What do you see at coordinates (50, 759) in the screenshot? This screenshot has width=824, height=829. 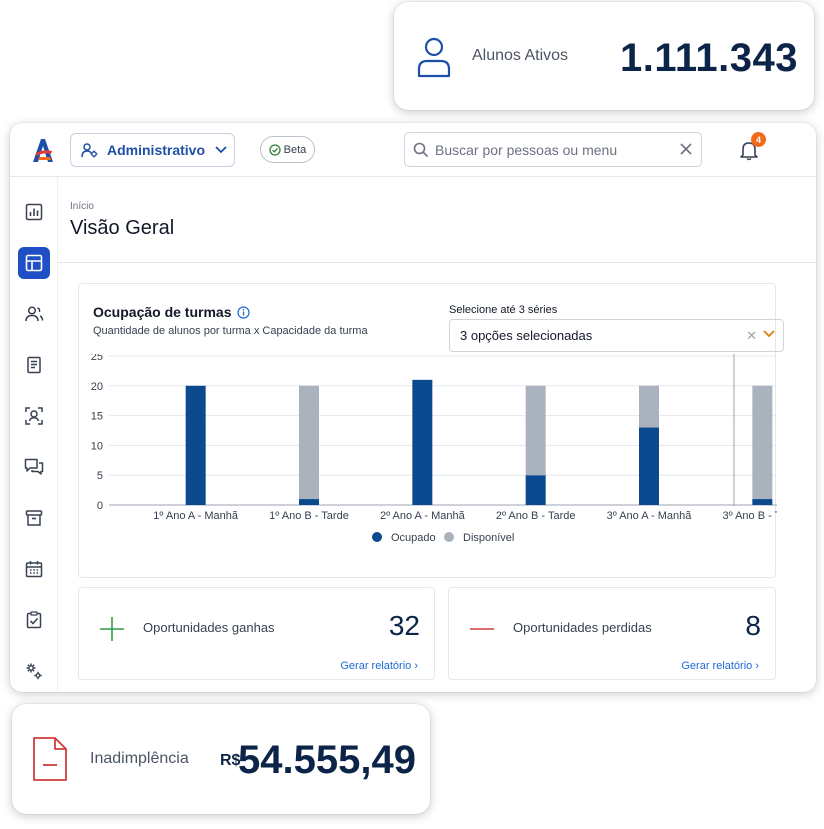 I see `document-minus-icon` at bounding box center [50, 759].